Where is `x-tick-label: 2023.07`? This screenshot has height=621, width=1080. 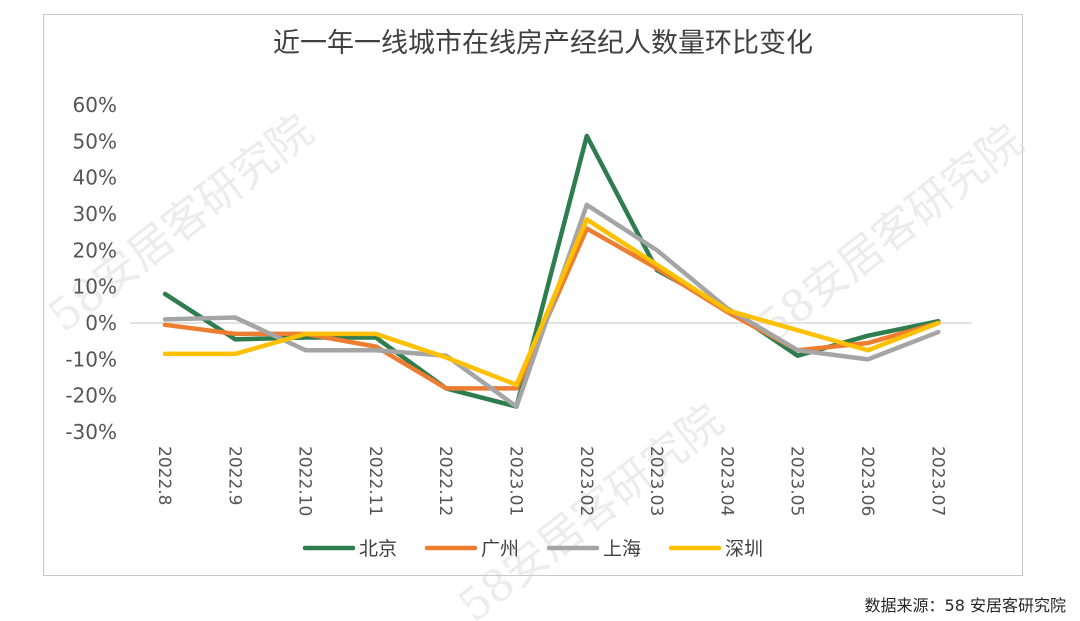
x-tick-label: 2023.07 is located at coordinates (937, 481).